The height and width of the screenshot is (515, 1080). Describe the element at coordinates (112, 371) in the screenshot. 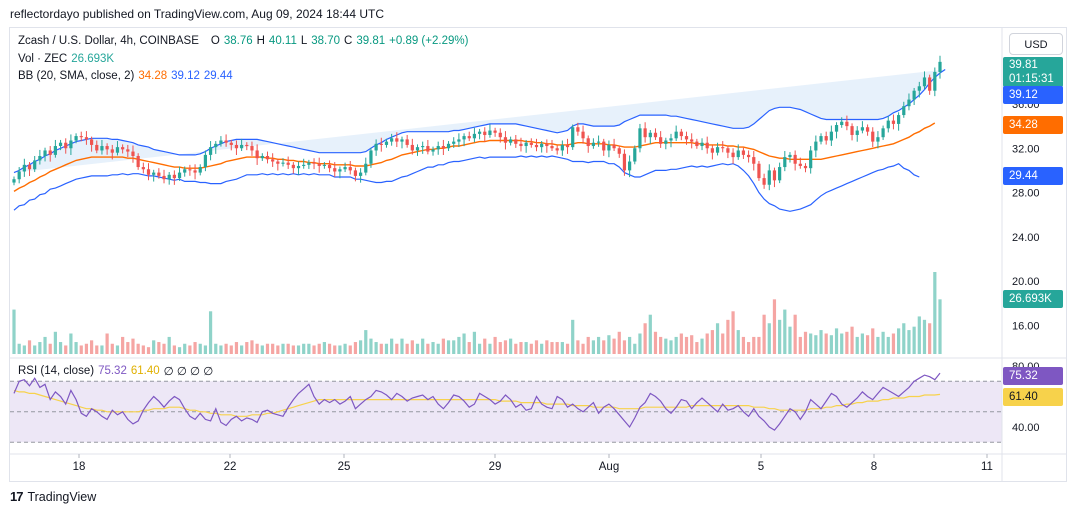

I see `rsi-value: 75.32` at that location.